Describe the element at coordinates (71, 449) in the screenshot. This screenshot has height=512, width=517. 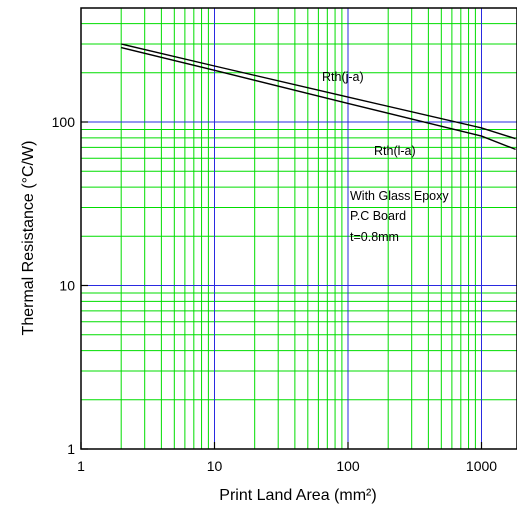
I see `y-tick-label: 1` at that location.